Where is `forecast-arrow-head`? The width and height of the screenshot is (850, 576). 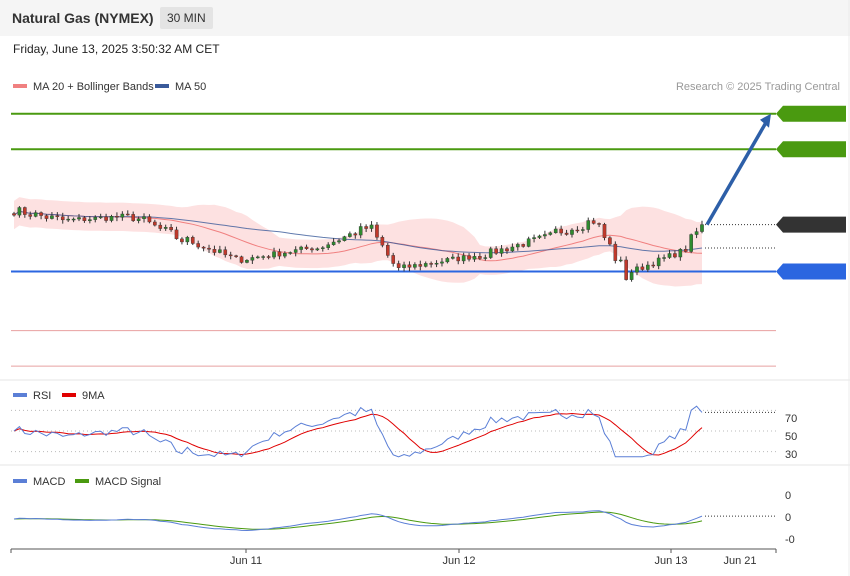
forecast-arrow-head is located at coordinates (765, 120).